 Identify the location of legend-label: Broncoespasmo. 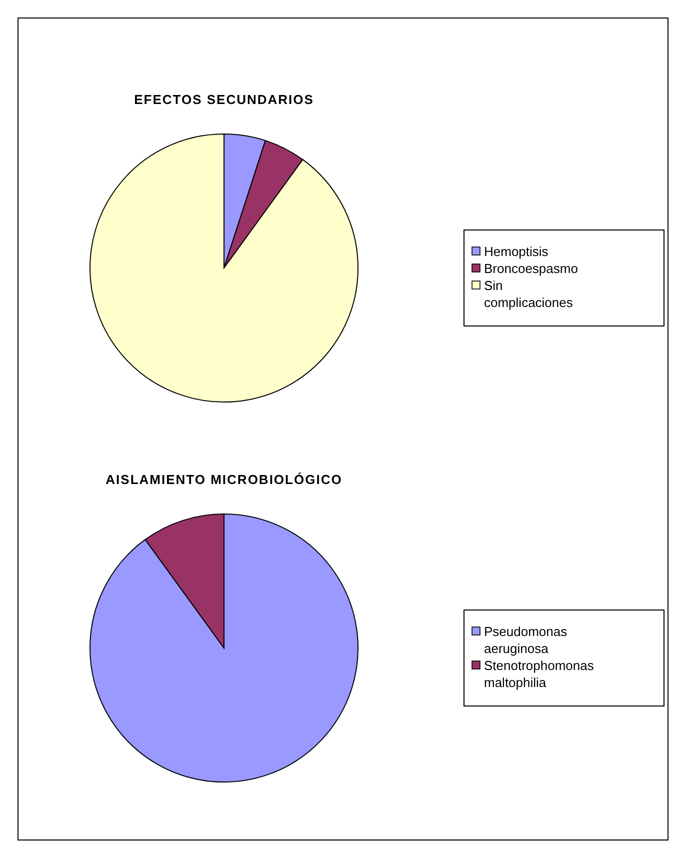
(531, 268).